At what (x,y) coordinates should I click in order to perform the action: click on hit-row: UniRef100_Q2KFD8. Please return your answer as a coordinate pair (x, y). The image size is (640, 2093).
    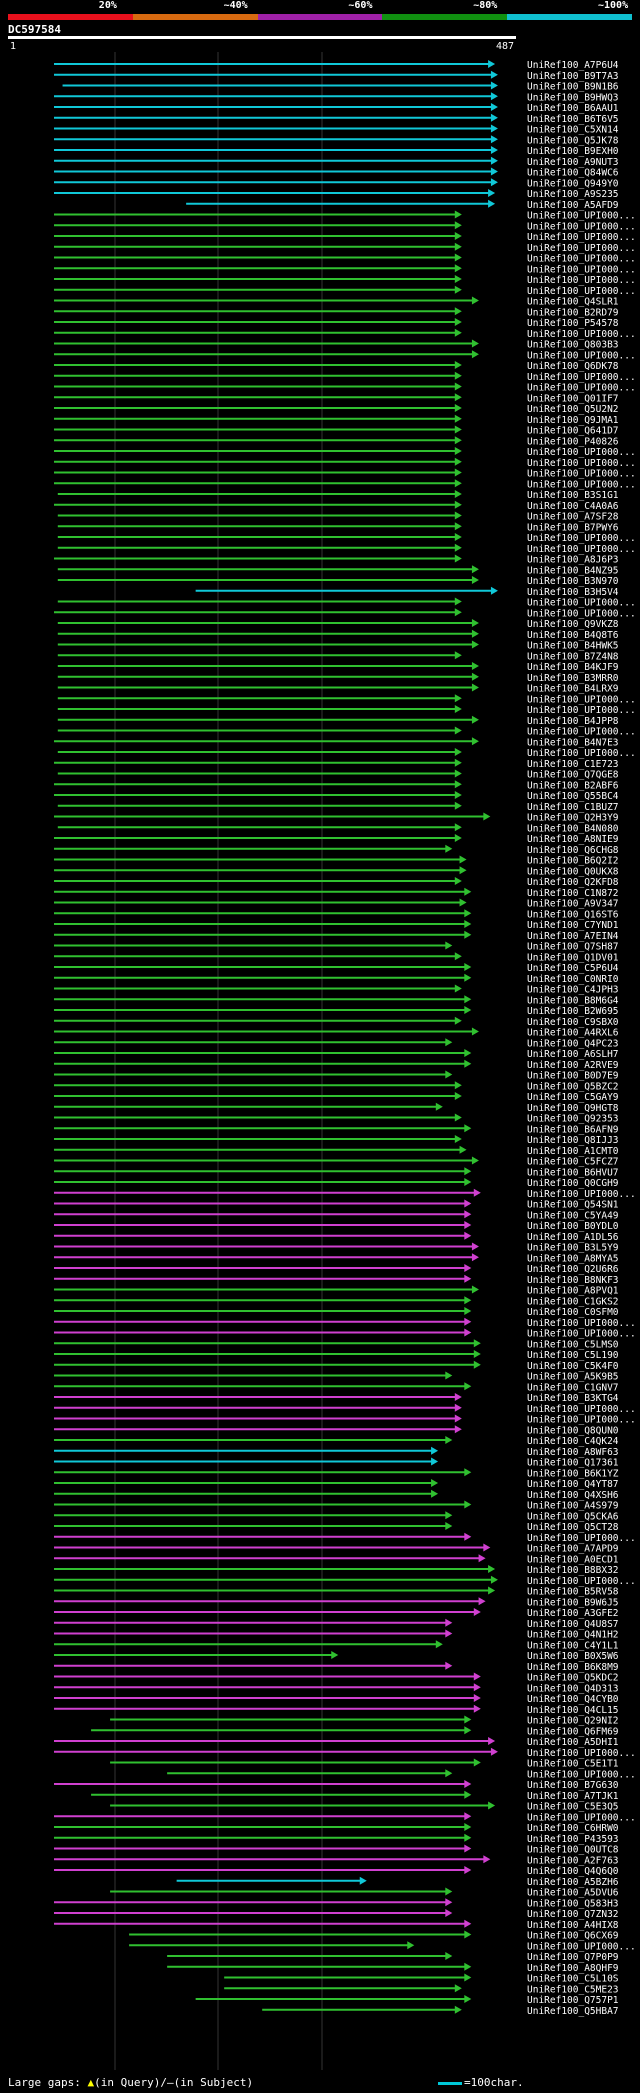
    Looking at the image, I should click on (336, 882).